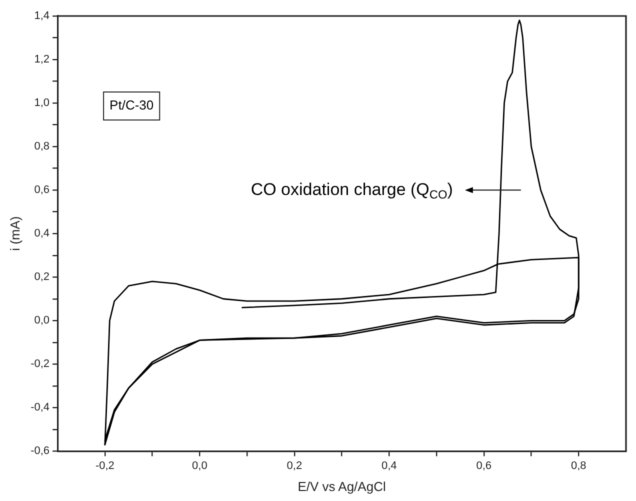 The height and width of the screenshot is (501, 636). What do you see at coordinates (42, 16) in the screenshot?
I see `y-tick-label: 1,4` at bounding box center [42, 16].